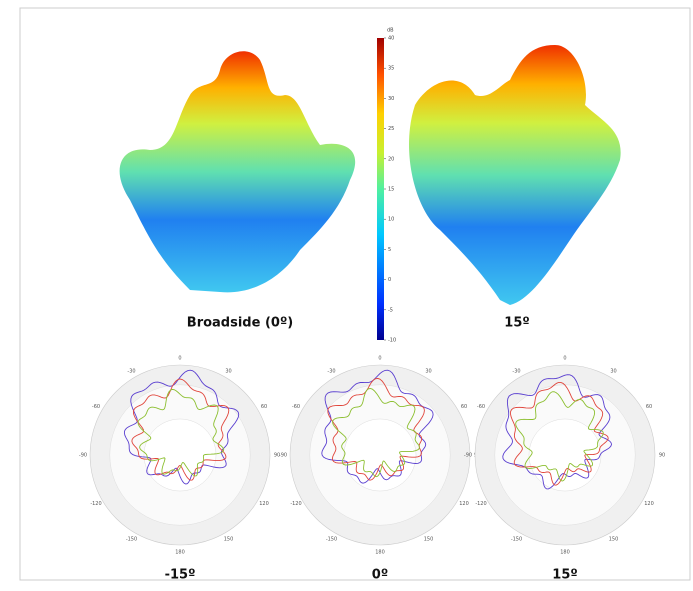 This screenshot has width=693, height=591. What do you see at coordinates (380, 189) in the screenshot?
I see `colorbar` at bounding box center [380, 189].